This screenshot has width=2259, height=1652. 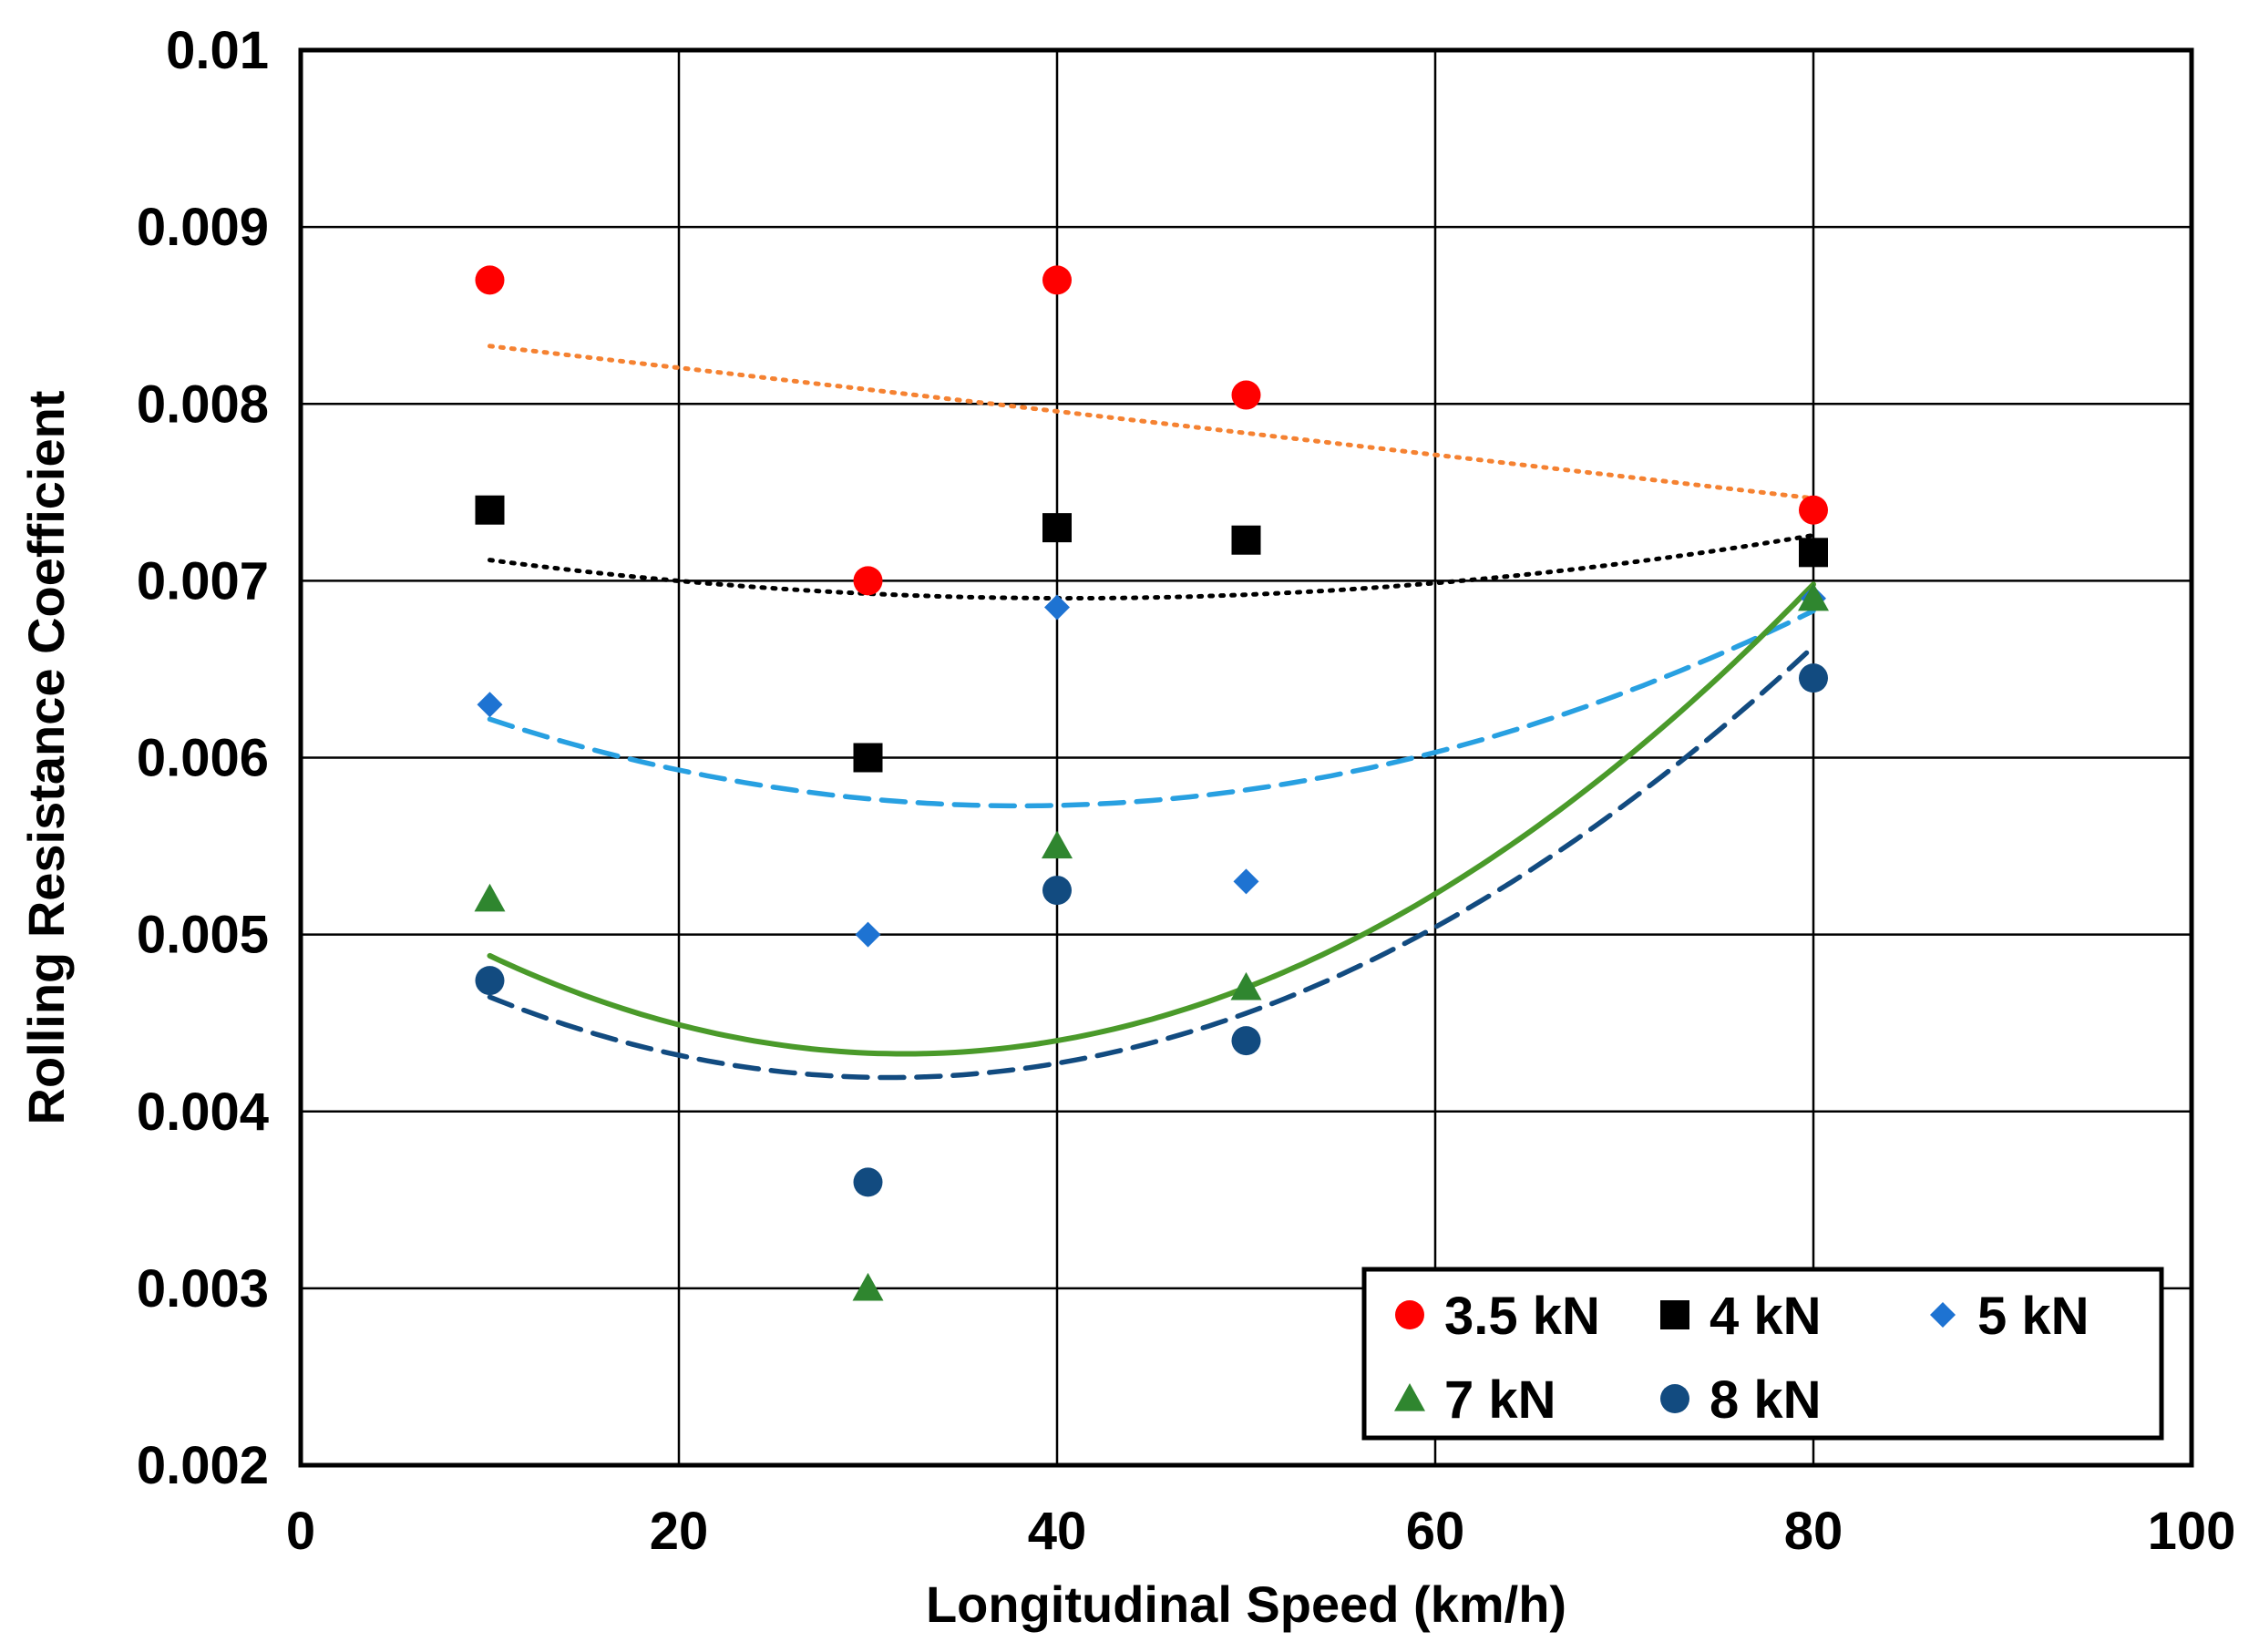 I want to click on x-tick-label: 100, so click(x=2192, y=1531).